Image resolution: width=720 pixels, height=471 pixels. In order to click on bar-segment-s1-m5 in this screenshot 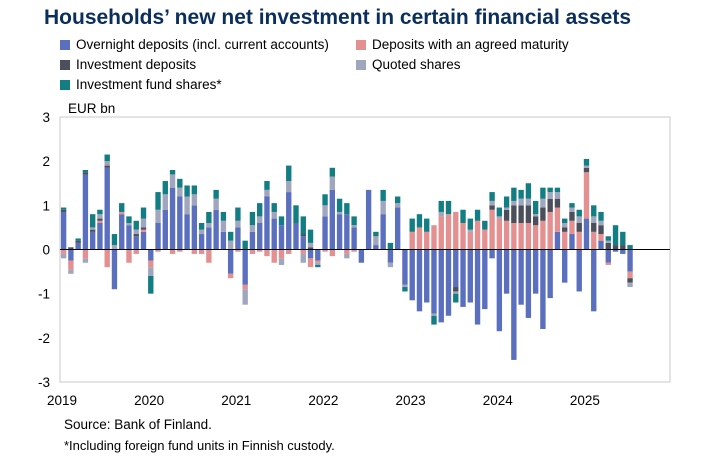, I will do `click(100, 221)`.